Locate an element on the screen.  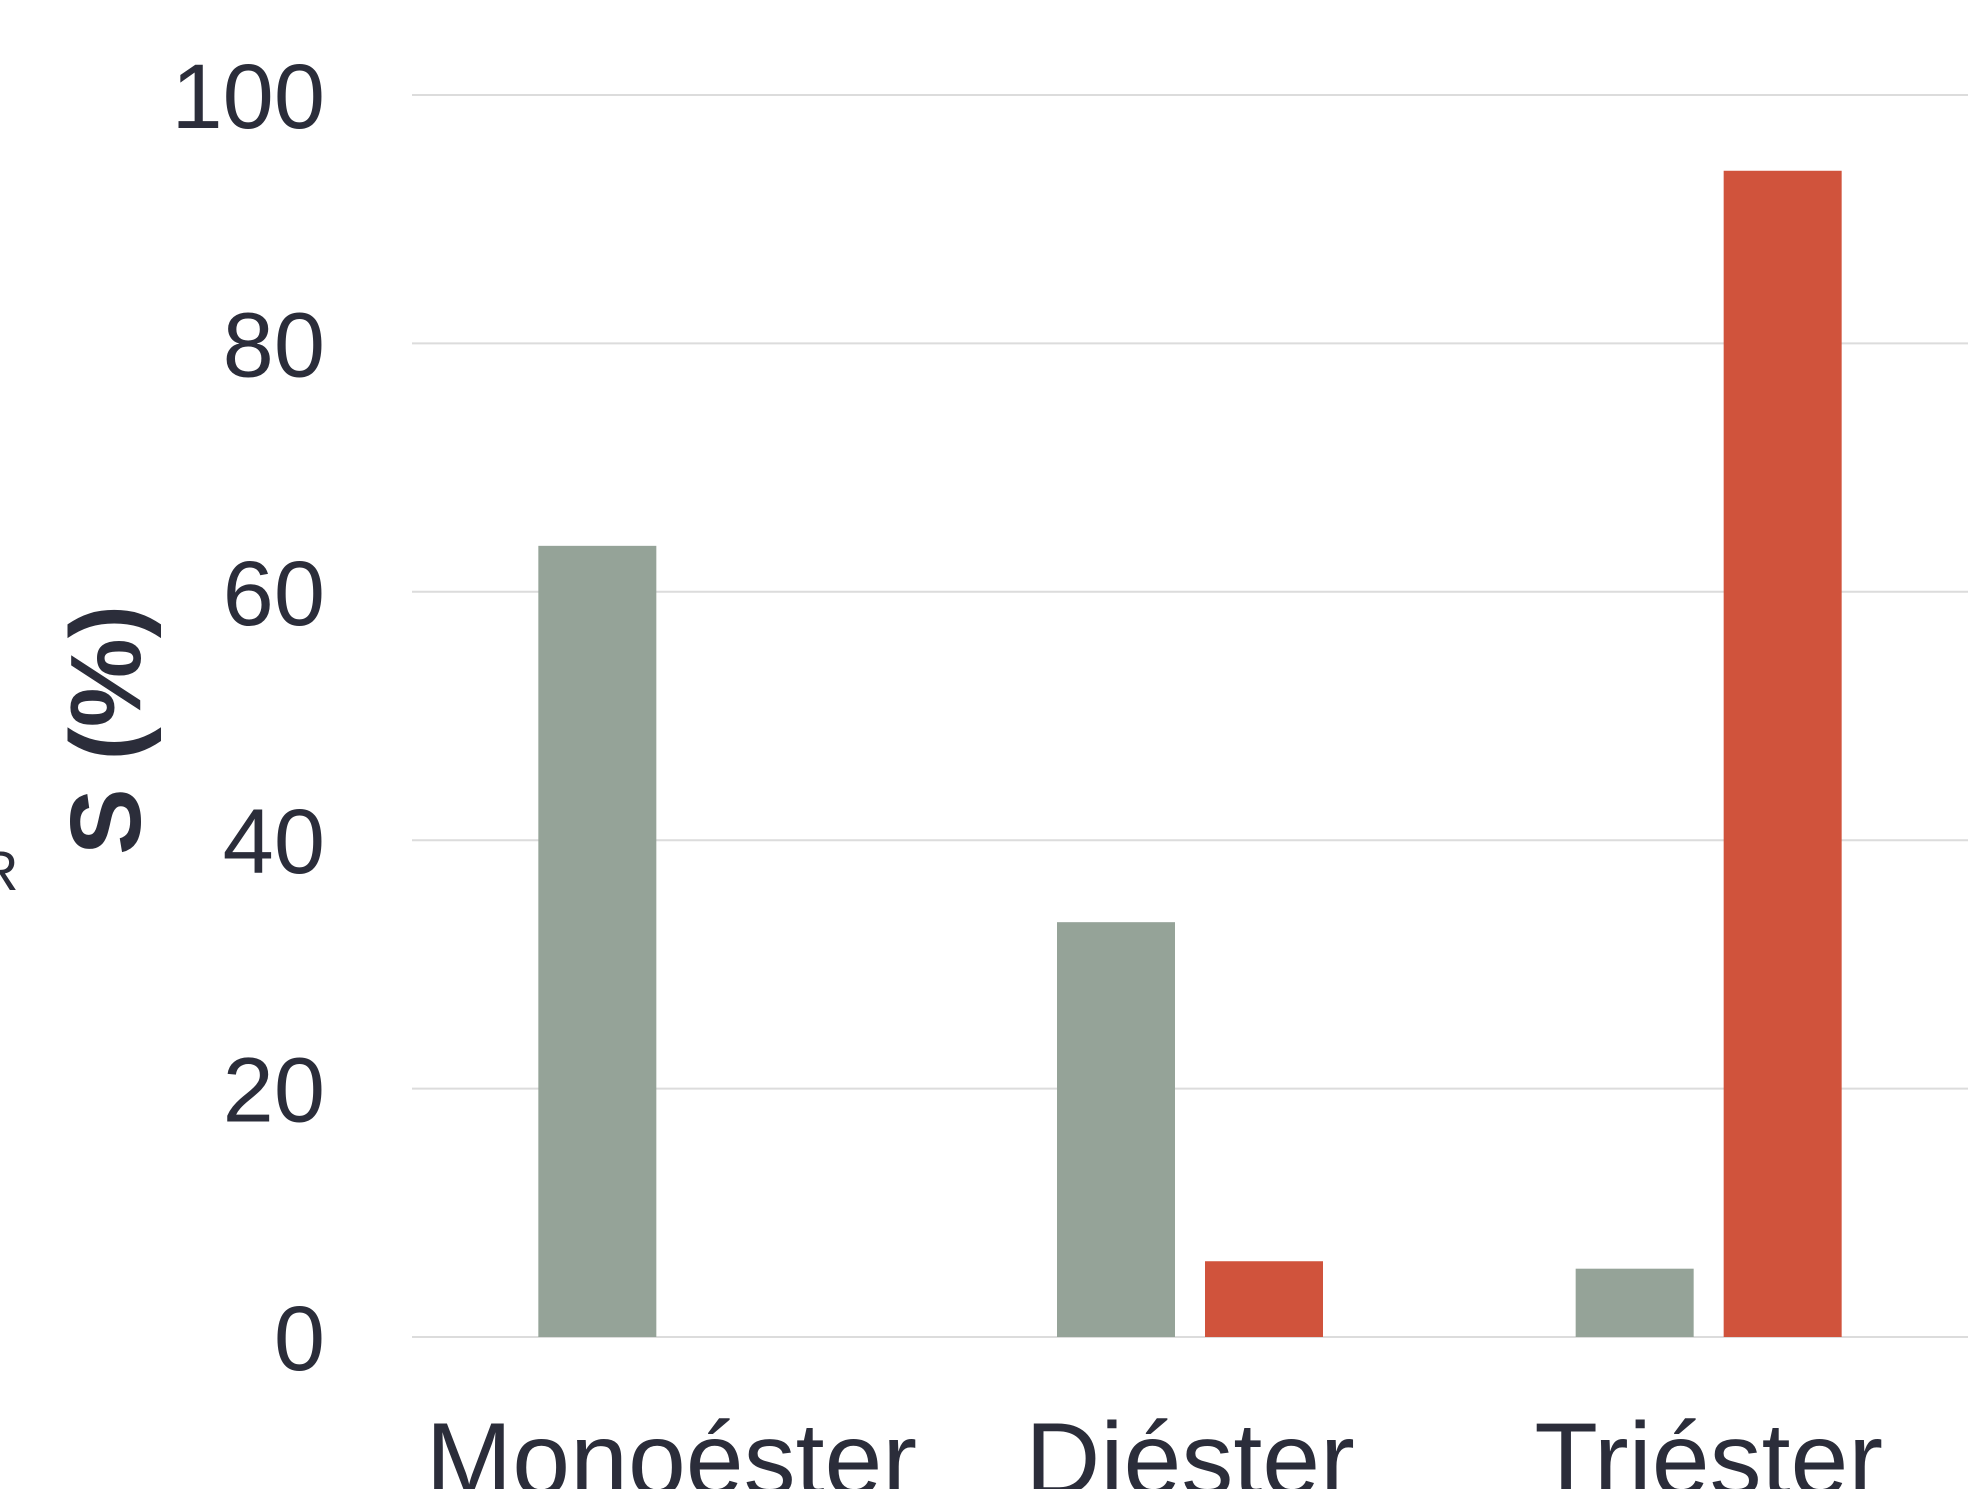
x-category-label-0: Monoéster is located at coordinates (671, 1445).